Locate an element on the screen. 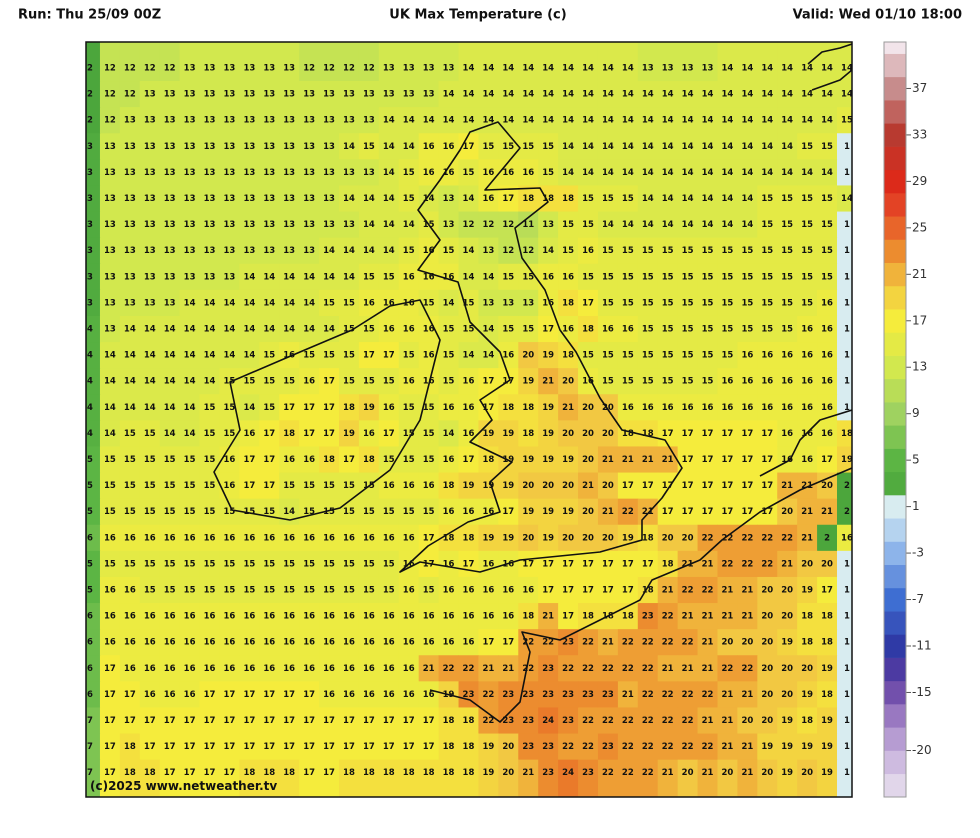 The height and width of the screenshot is (838, 980). temperature-value: 1 is located at coordinates (847, 773).